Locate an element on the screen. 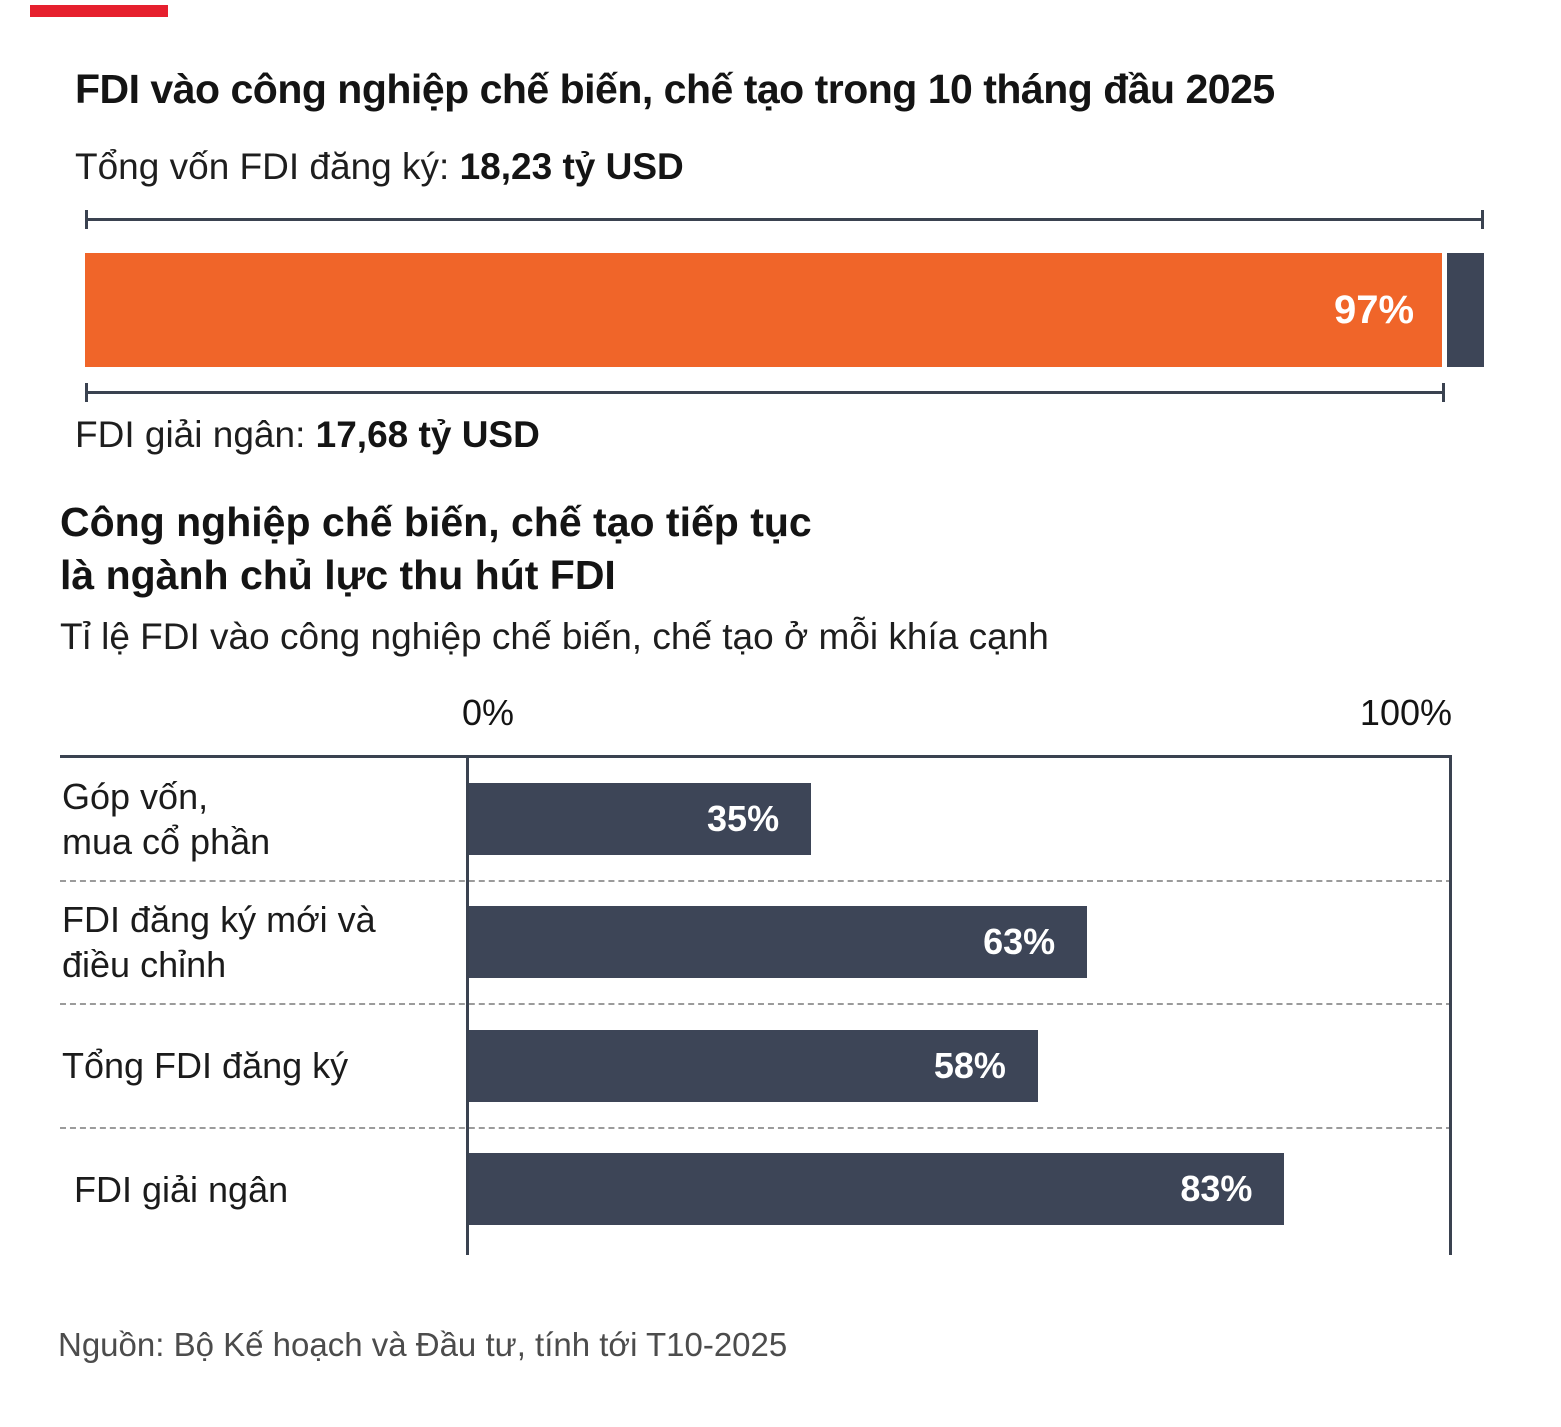 This screenshot has width=1561, height=1427. chart-row: FDI đăng ký mới và điều chỉnh 63% is located at coordinates (756, 943).